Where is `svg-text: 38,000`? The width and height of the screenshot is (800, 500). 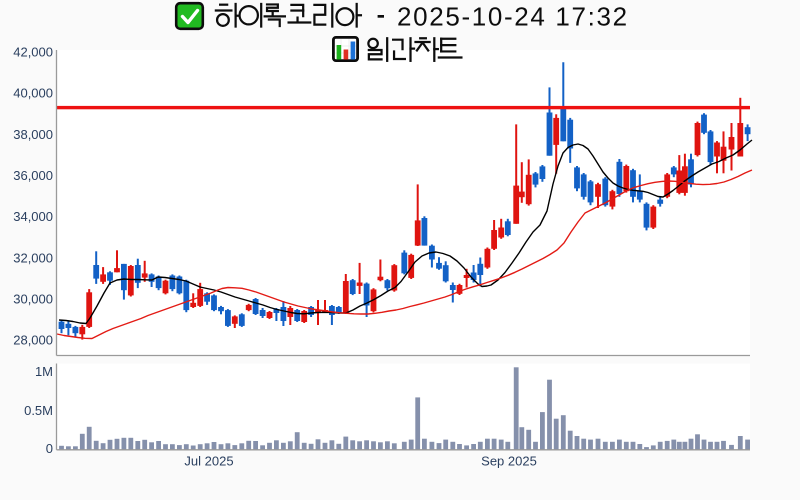
svg-text: 38,000 is located at coordinates (33, 134).